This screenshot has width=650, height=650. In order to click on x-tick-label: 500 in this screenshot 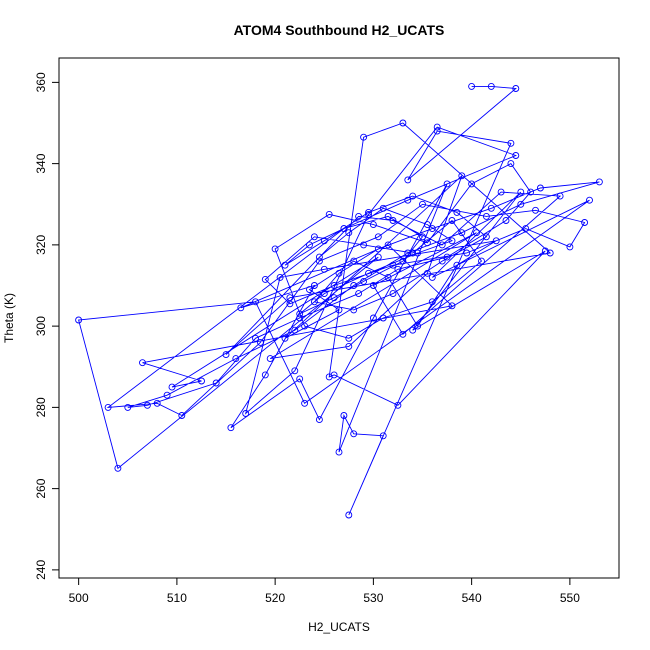, I will do `click(79, 598)`.